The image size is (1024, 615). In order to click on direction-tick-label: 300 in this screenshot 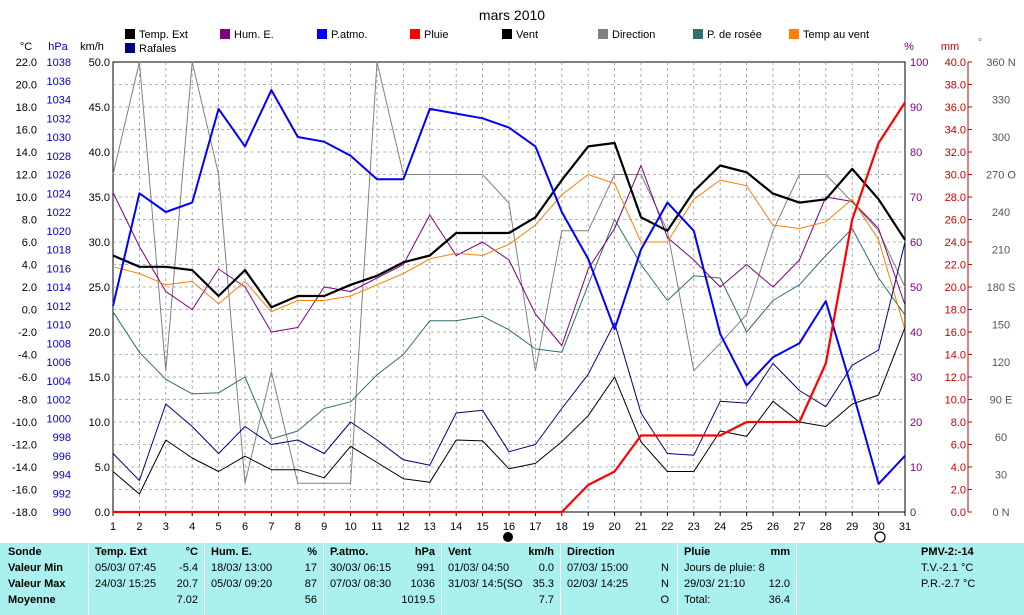, I will do `click(1001, 138)`.